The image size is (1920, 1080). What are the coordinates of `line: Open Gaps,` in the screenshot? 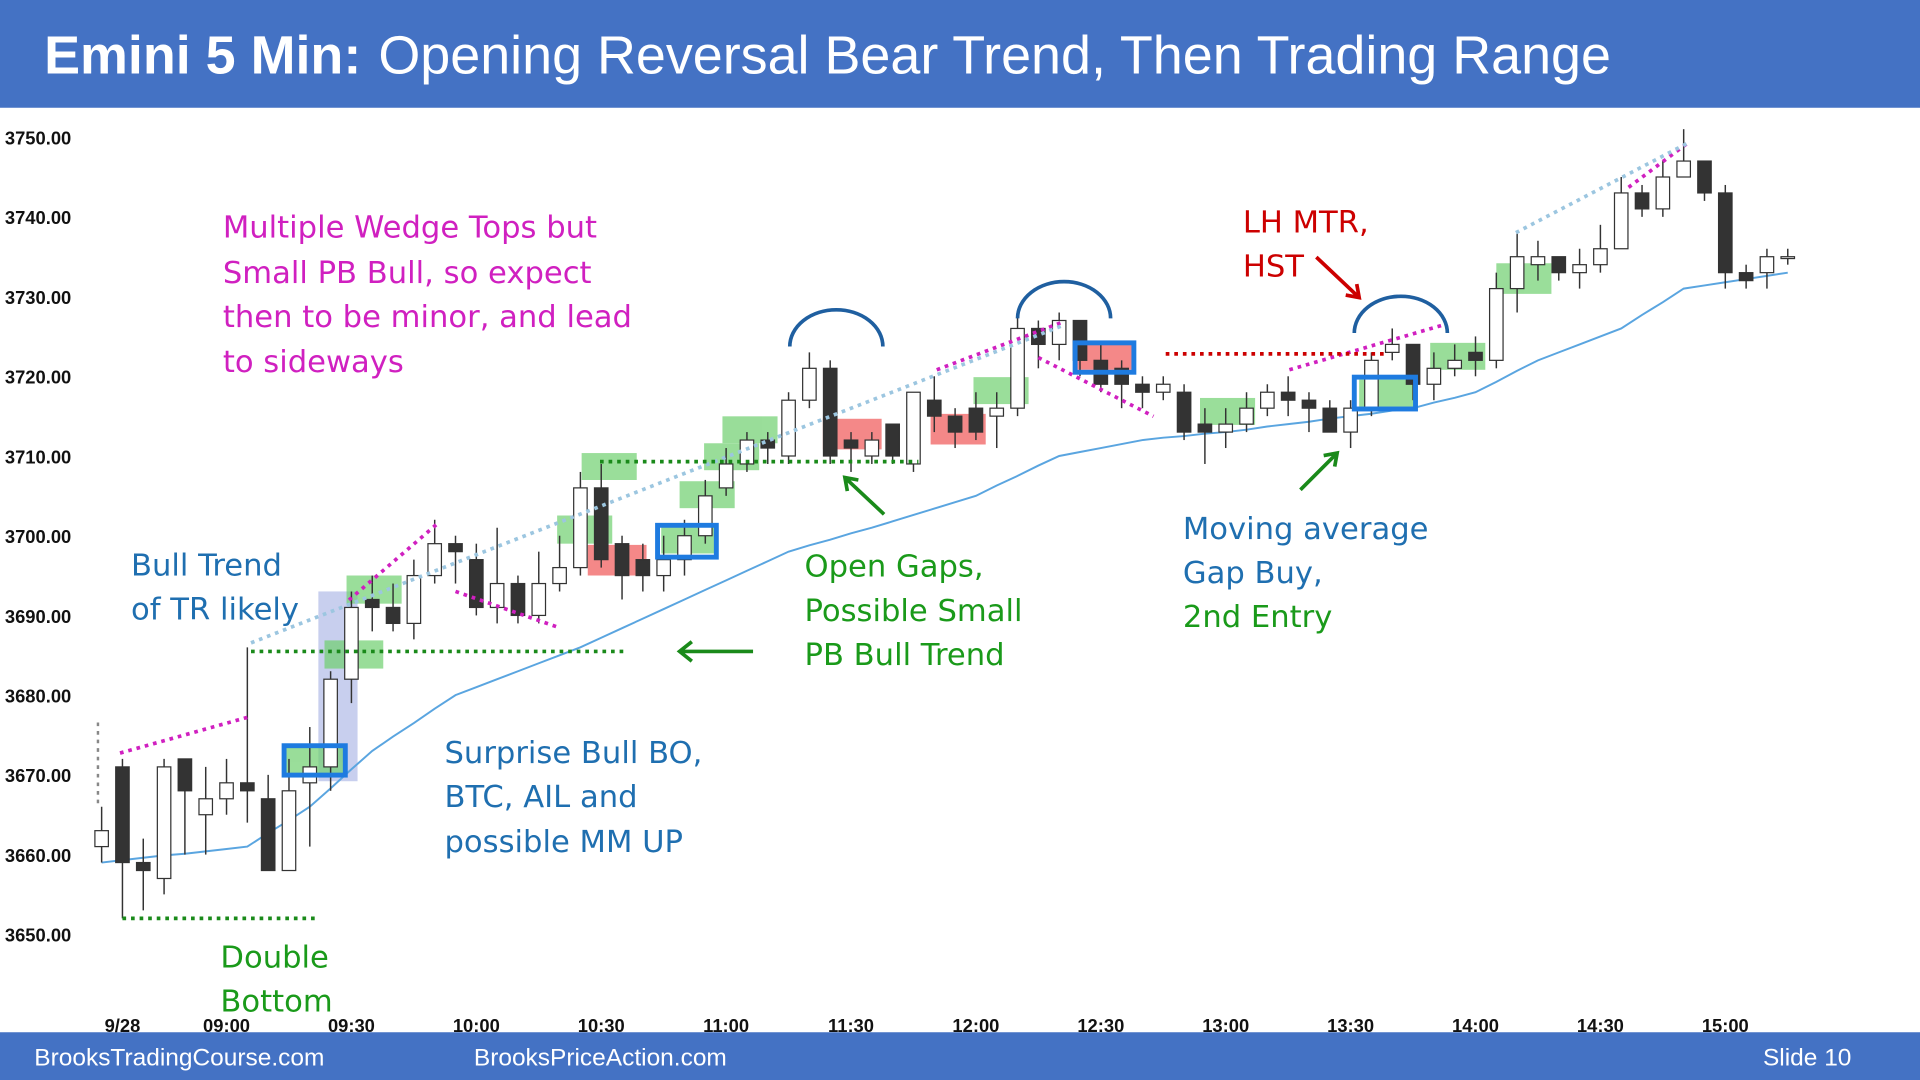 It's located at (893, 567).